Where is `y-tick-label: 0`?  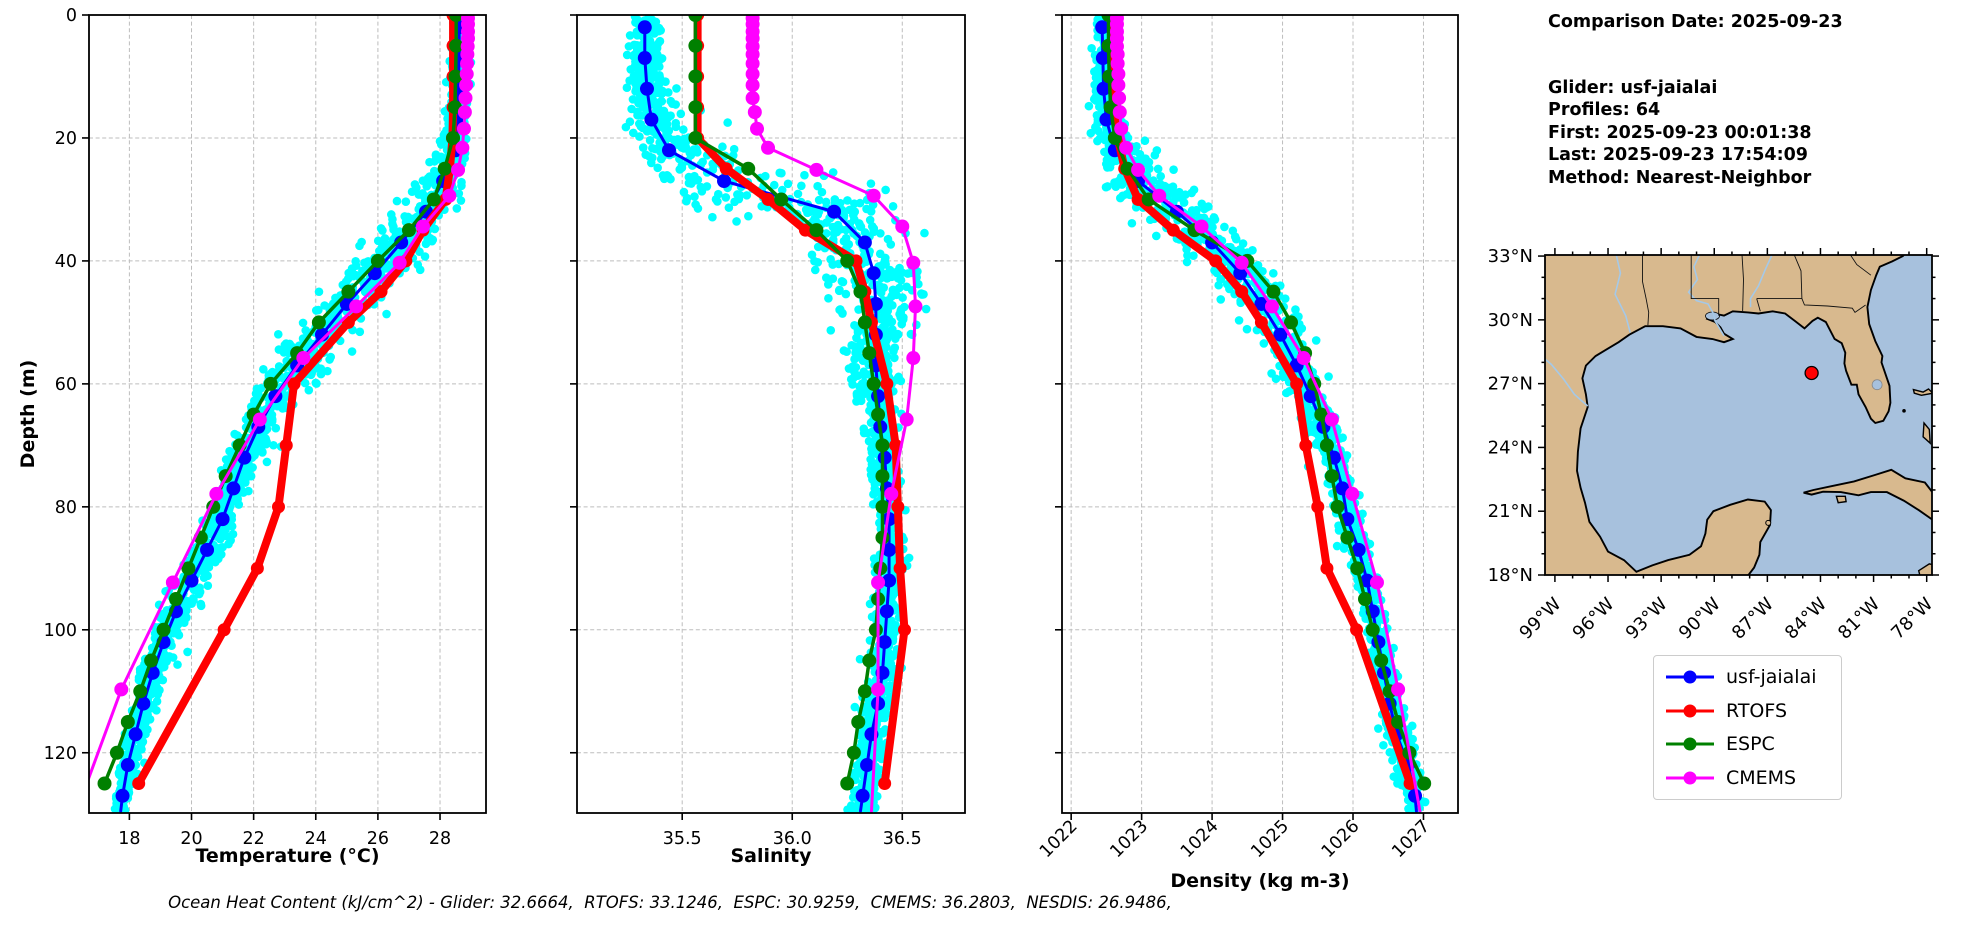
y-tick-label: 0 is located at coordinates (71, 16).